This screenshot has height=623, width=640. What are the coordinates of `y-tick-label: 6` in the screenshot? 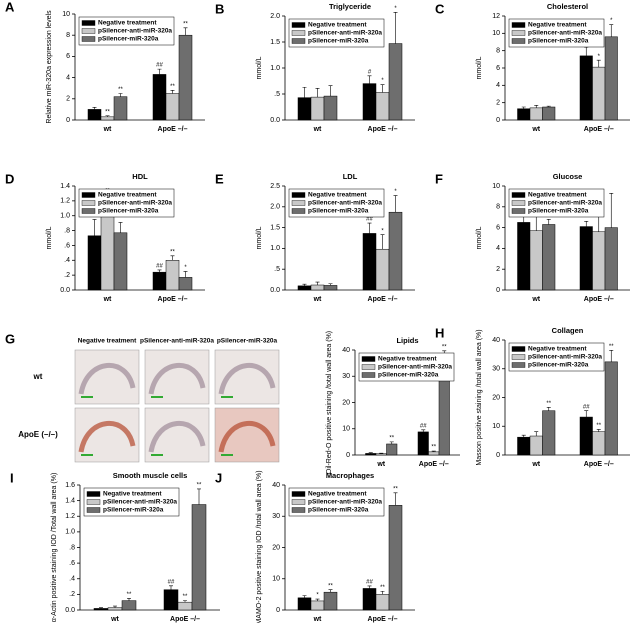 It's located at (498, 68).